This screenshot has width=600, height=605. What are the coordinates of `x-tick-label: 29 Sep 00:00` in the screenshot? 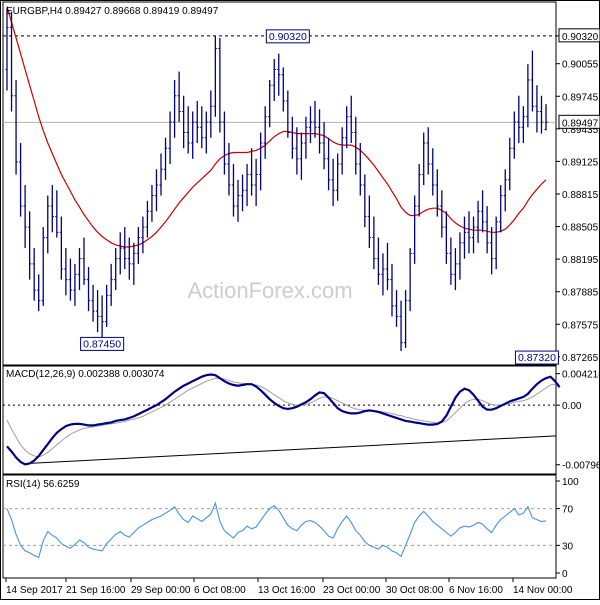 It's located at (161, 590).